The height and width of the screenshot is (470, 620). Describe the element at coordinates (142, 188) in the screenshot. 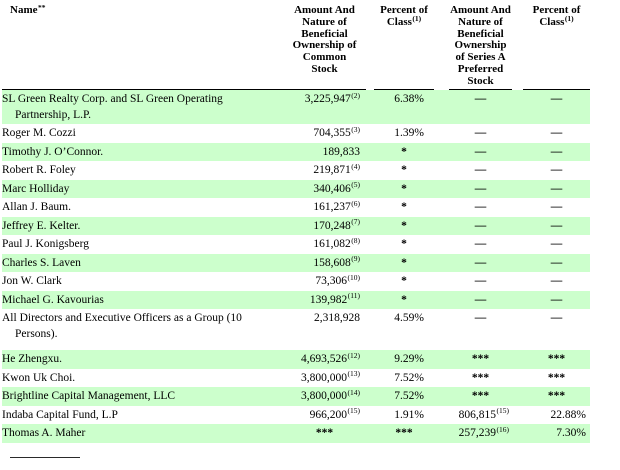

I see `owner-name-cell: Marc Holliday` at that location.